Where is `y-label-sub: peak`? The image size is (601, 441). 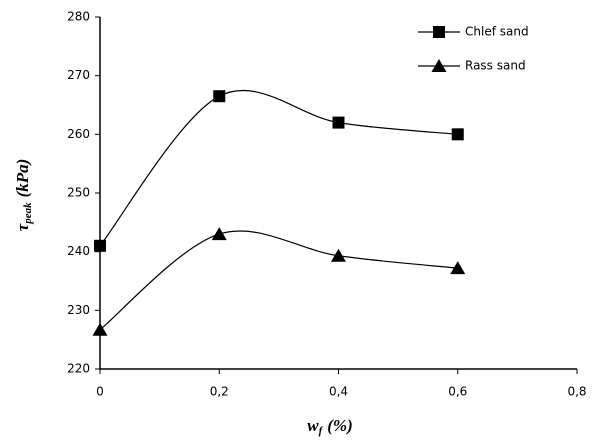
y-label-sub: peak is located at coordinates (28, 213).